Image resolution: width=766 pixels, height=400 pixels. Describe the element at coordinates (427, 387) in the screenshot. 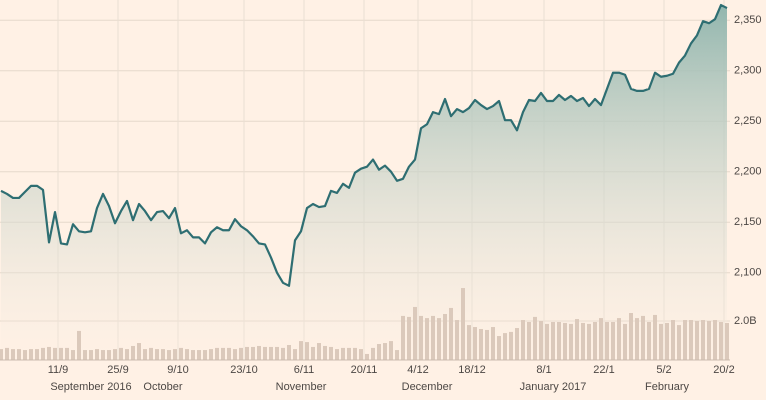

I see `month-label: December` at that location.